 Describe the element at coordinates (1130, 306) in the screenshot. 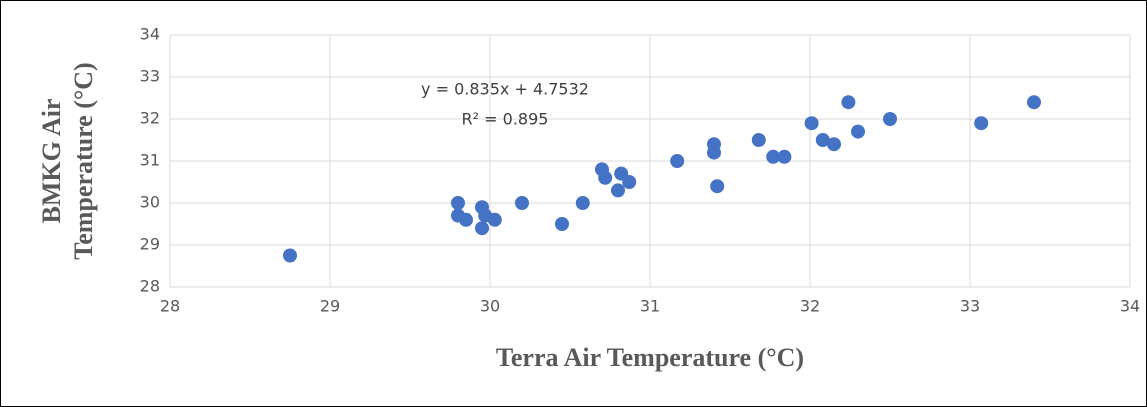

I see `x-tick-label: 34` at that location.